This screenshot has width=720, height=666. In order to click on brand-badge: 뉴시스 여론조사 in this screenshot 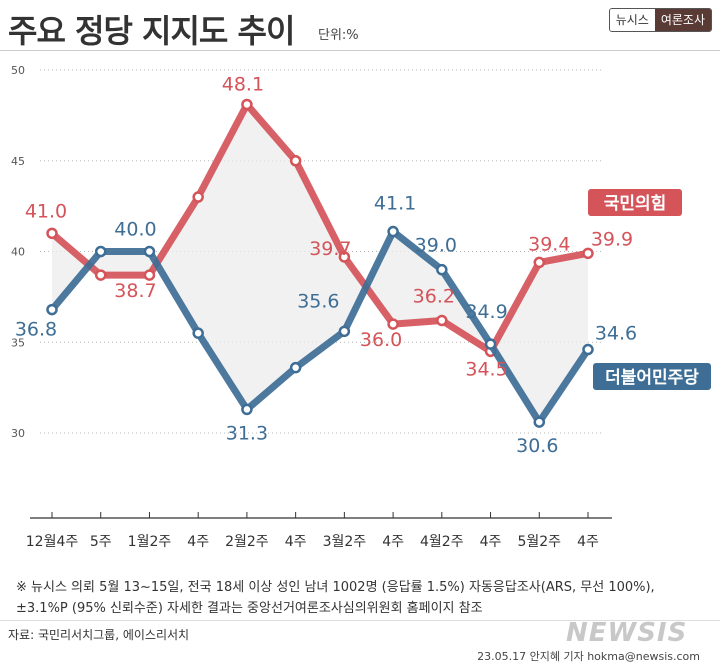, I will do `click(660, 20)`.